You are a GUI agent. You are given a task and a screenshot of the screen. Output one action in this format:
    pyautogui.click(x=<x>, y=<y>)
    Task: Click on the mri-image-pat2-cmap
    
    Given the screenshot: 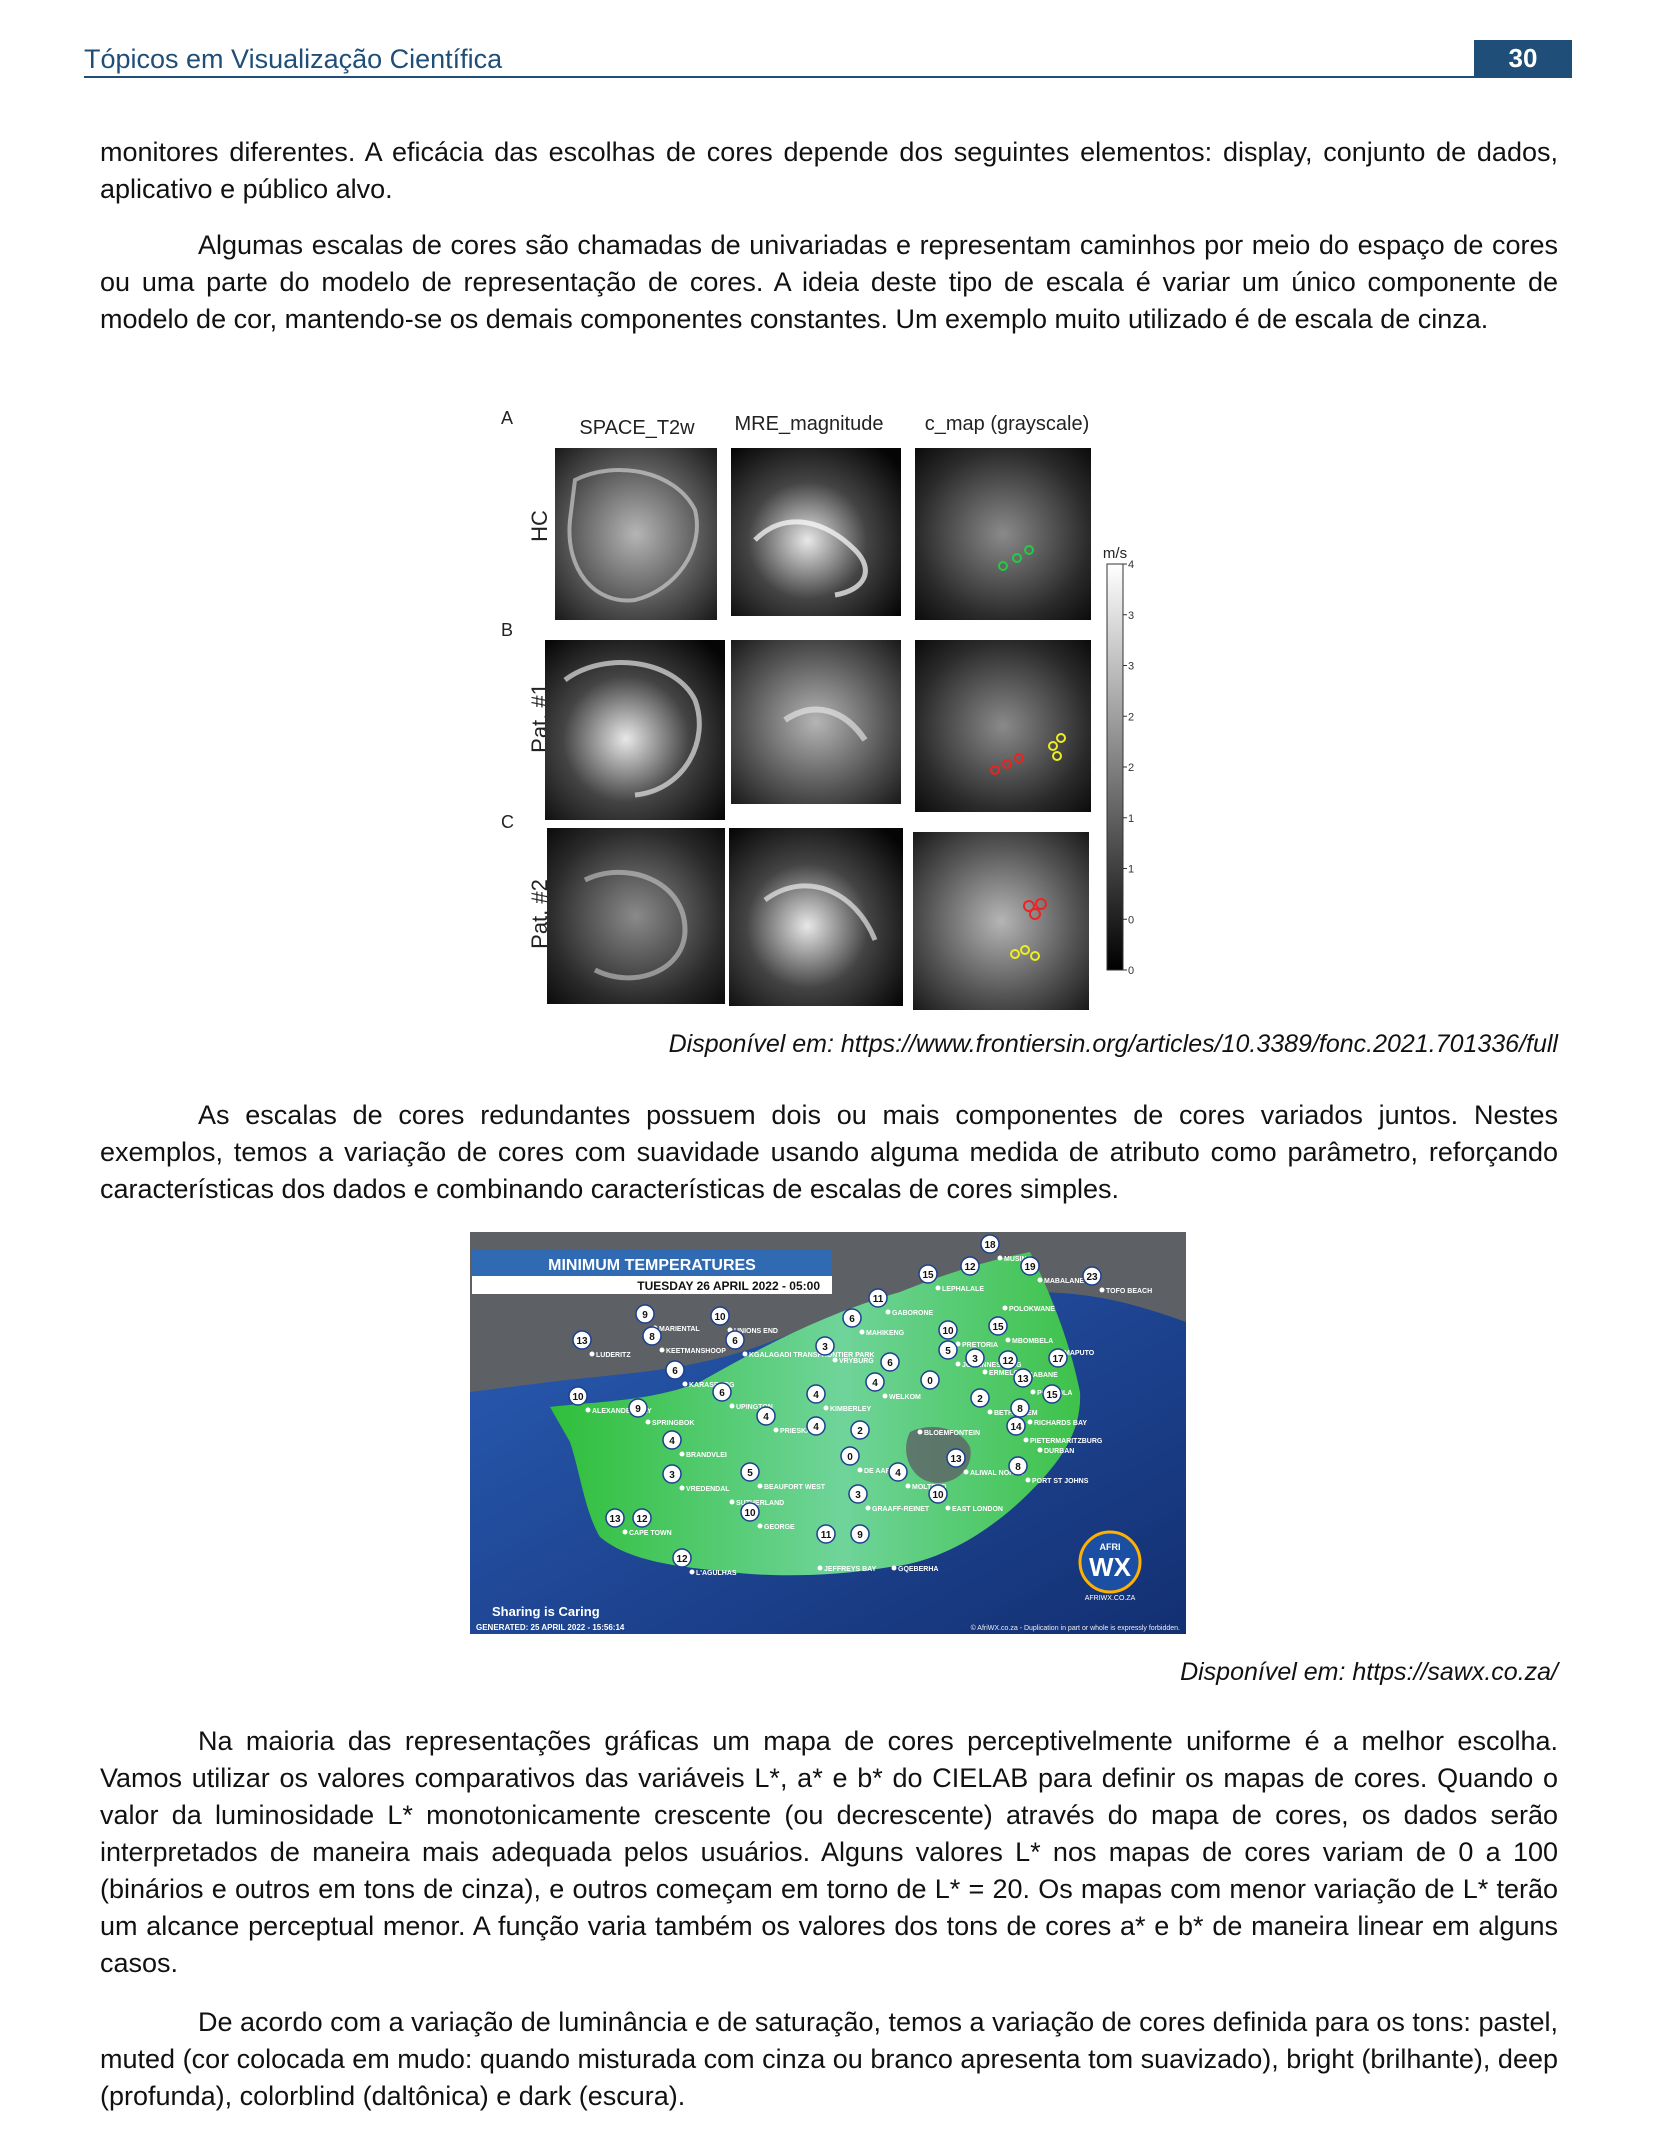 What is the action you would take?
    pyautogui.click(x=1001, y=921)
    